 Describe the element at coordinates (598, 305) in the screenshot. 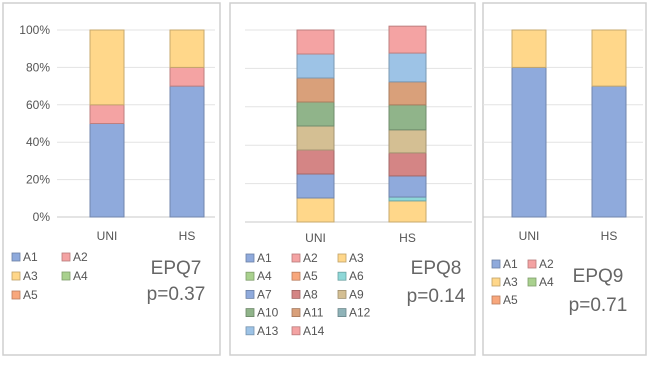

I see `p-value-annotation: p=0.71` at that location.